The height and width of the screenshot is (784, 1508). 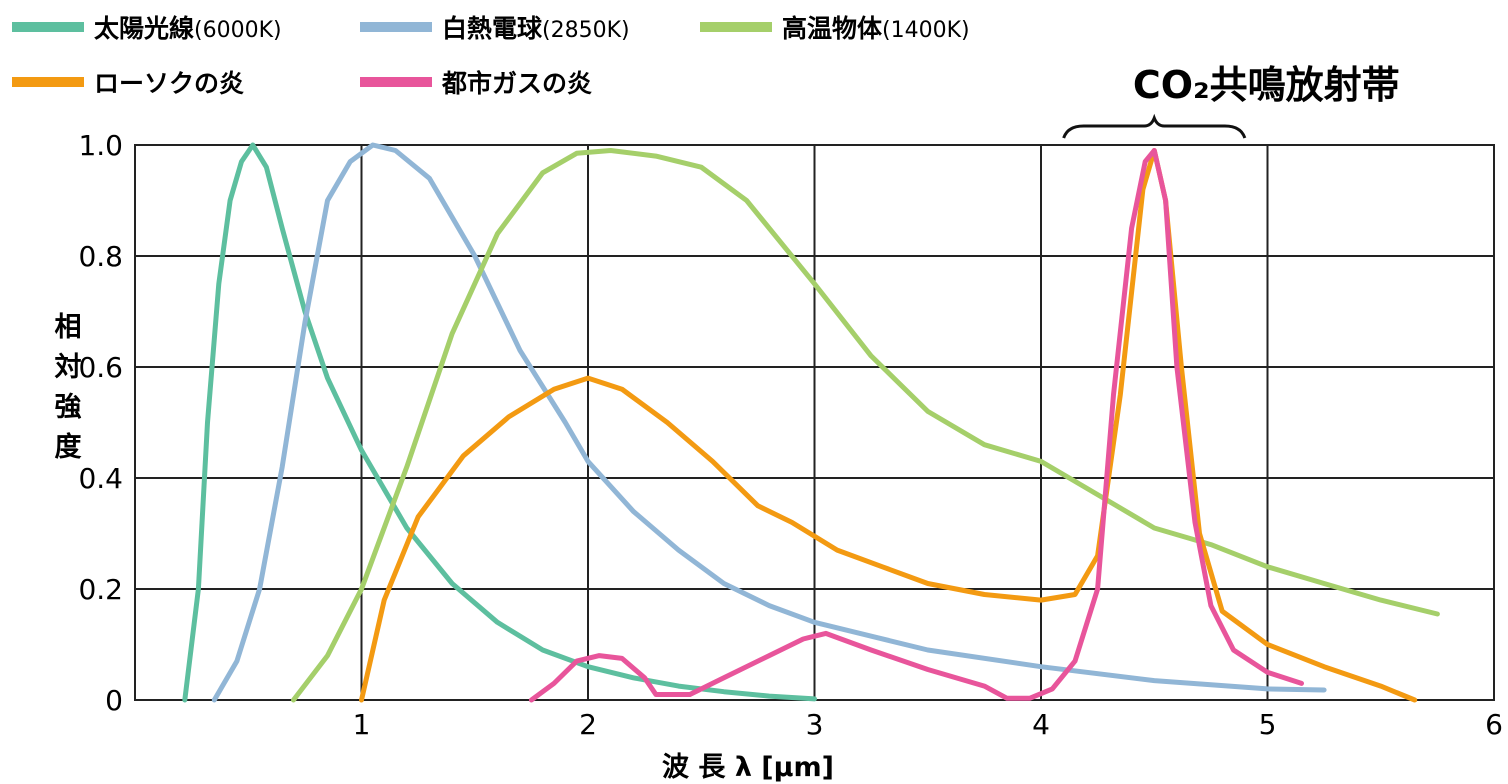 What do you see at coordinates (100, 478) in the screenshot?
I see `y-tick-label: 0.4` at bounding box center [100, 478].